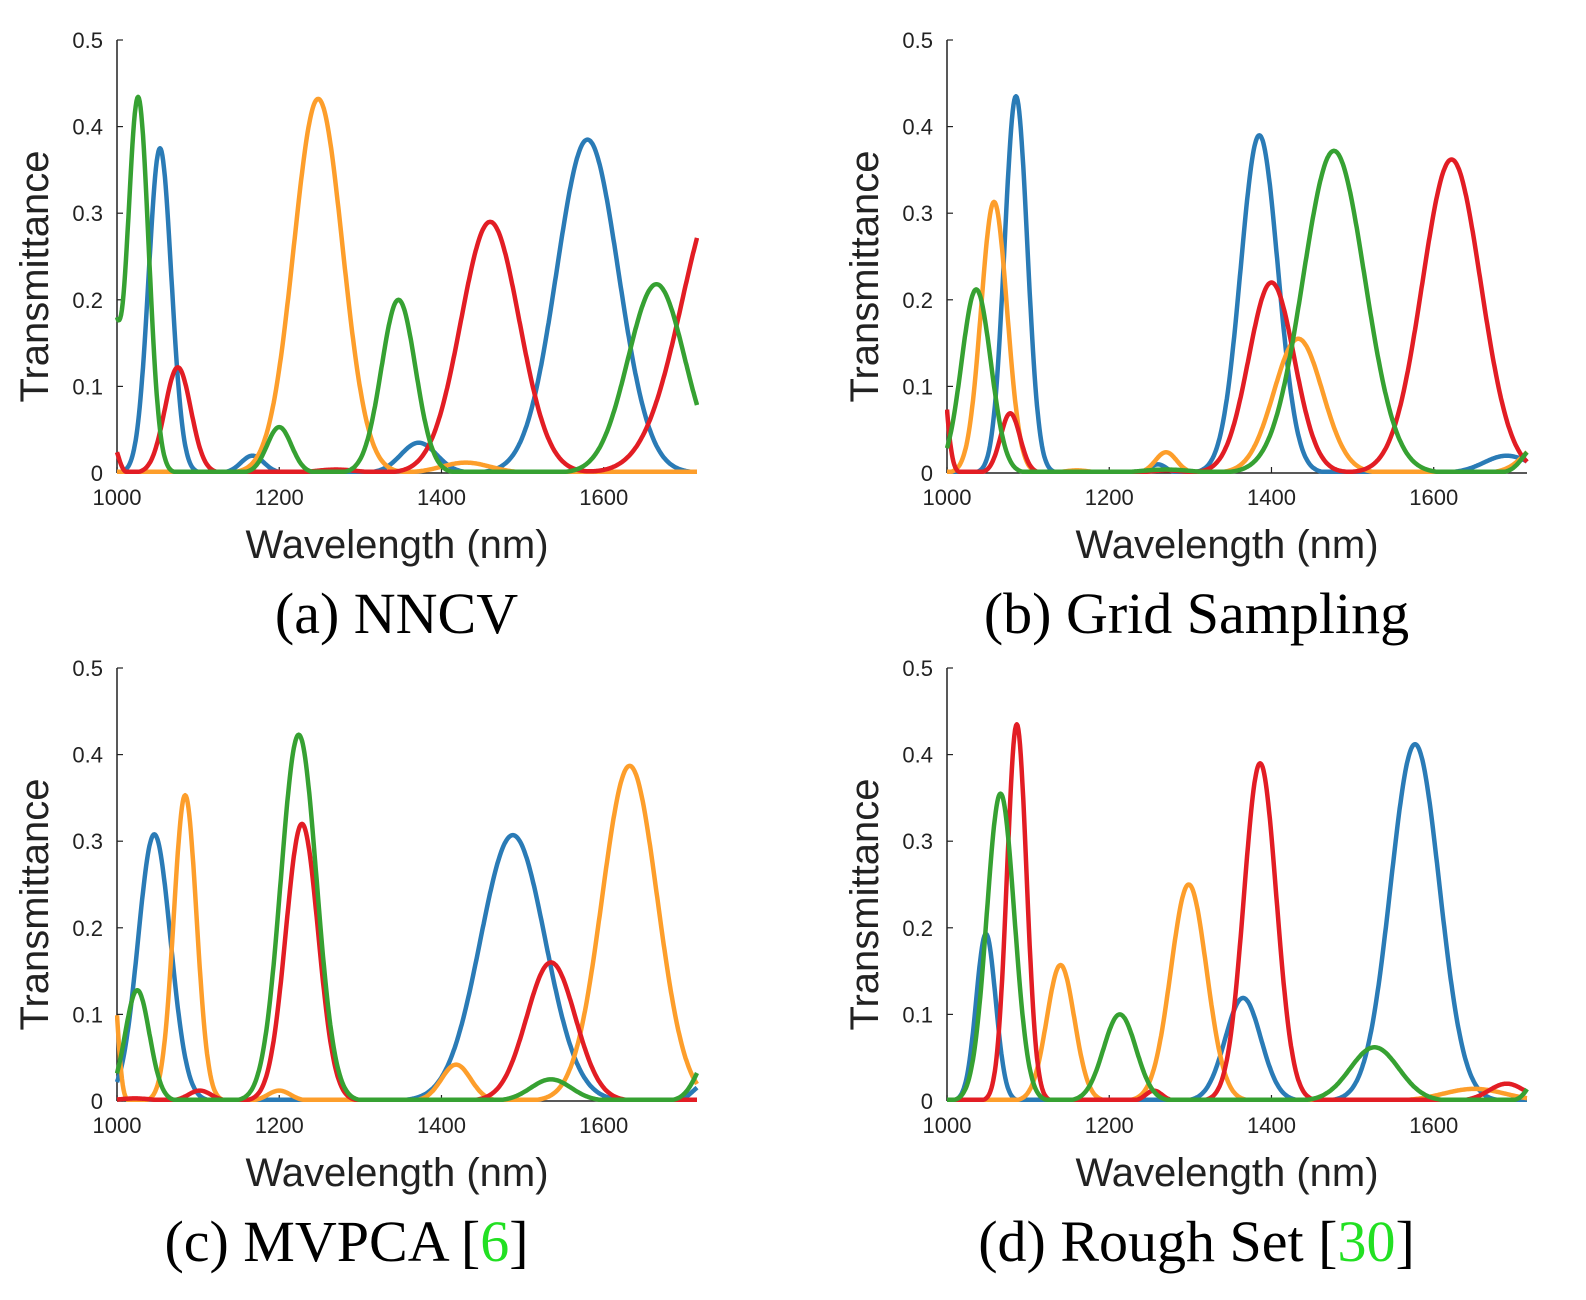  Describe the element at coordinates (1366, 1241) in the screenshot. I see `citation-ref: 30` at that location.